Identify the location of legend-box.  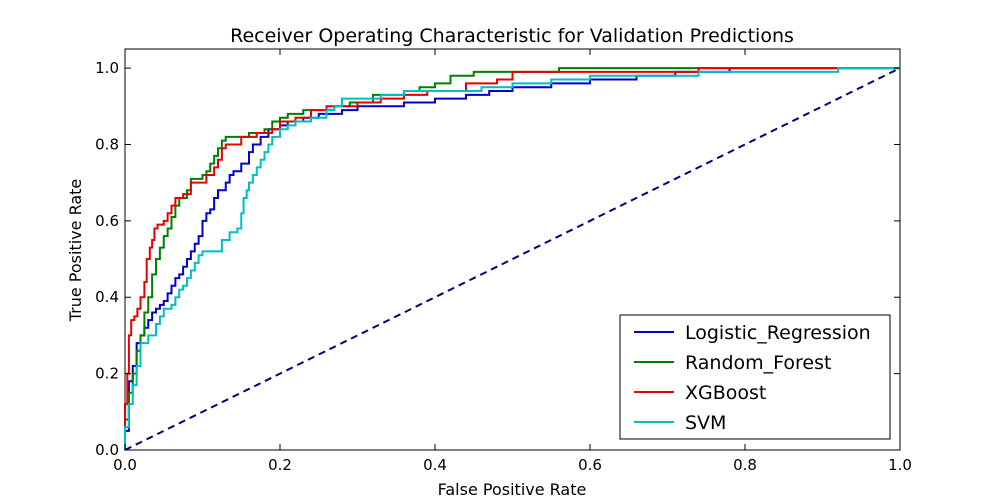
(755, 377).